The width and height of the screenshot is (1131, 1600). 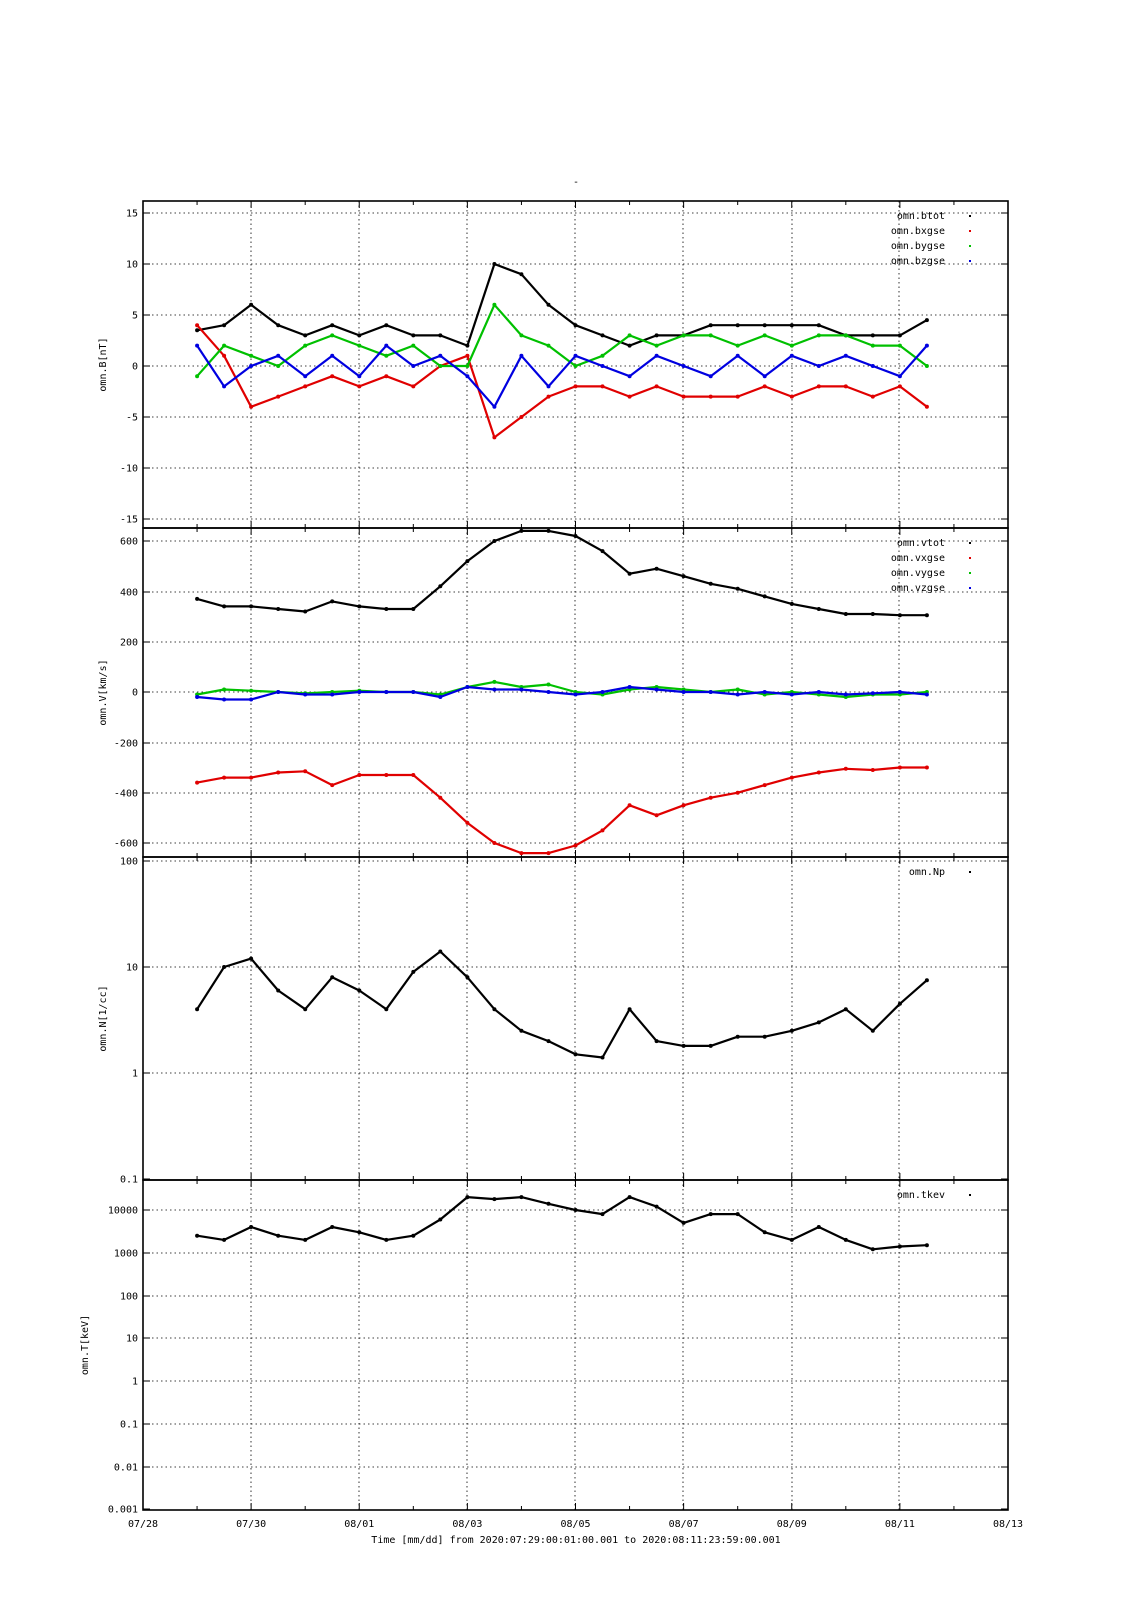 I want to click on y-tick-label: 100, so click(x=129, y=1297).